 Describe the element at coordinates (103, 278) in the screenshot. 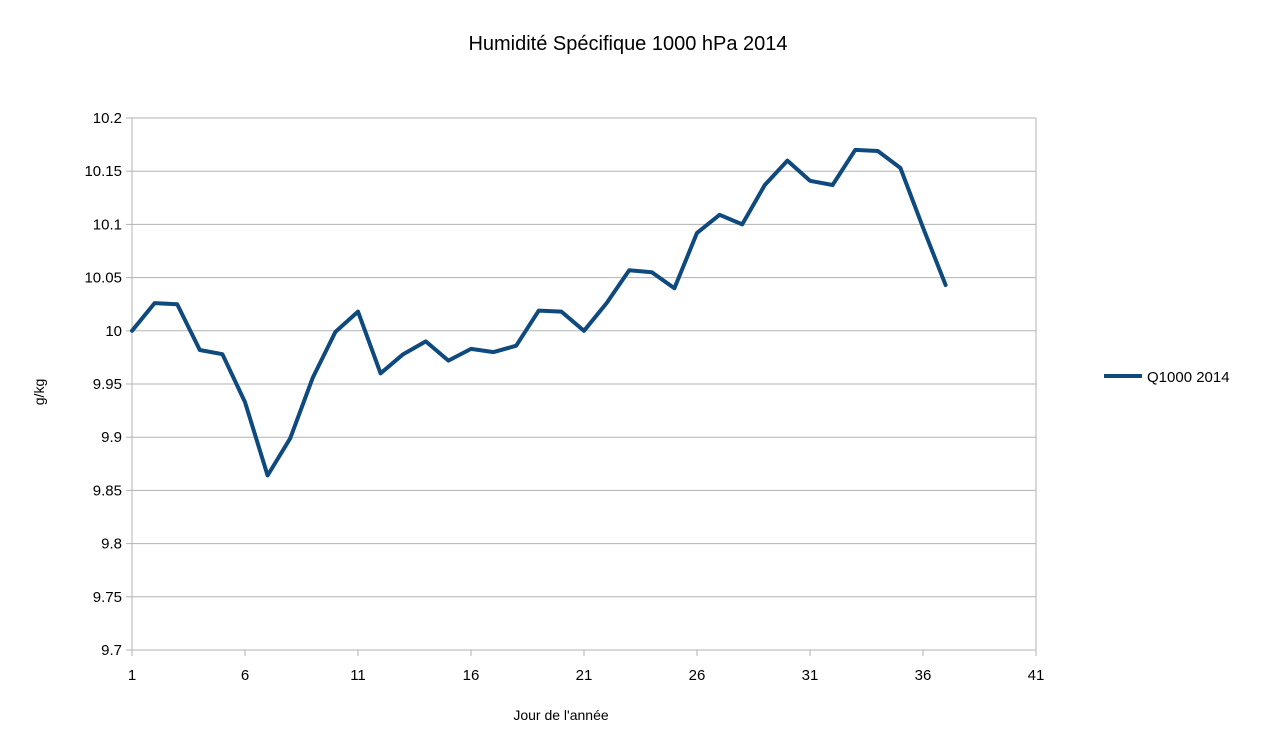

I see `y-tick-label: 10.05` at that location.